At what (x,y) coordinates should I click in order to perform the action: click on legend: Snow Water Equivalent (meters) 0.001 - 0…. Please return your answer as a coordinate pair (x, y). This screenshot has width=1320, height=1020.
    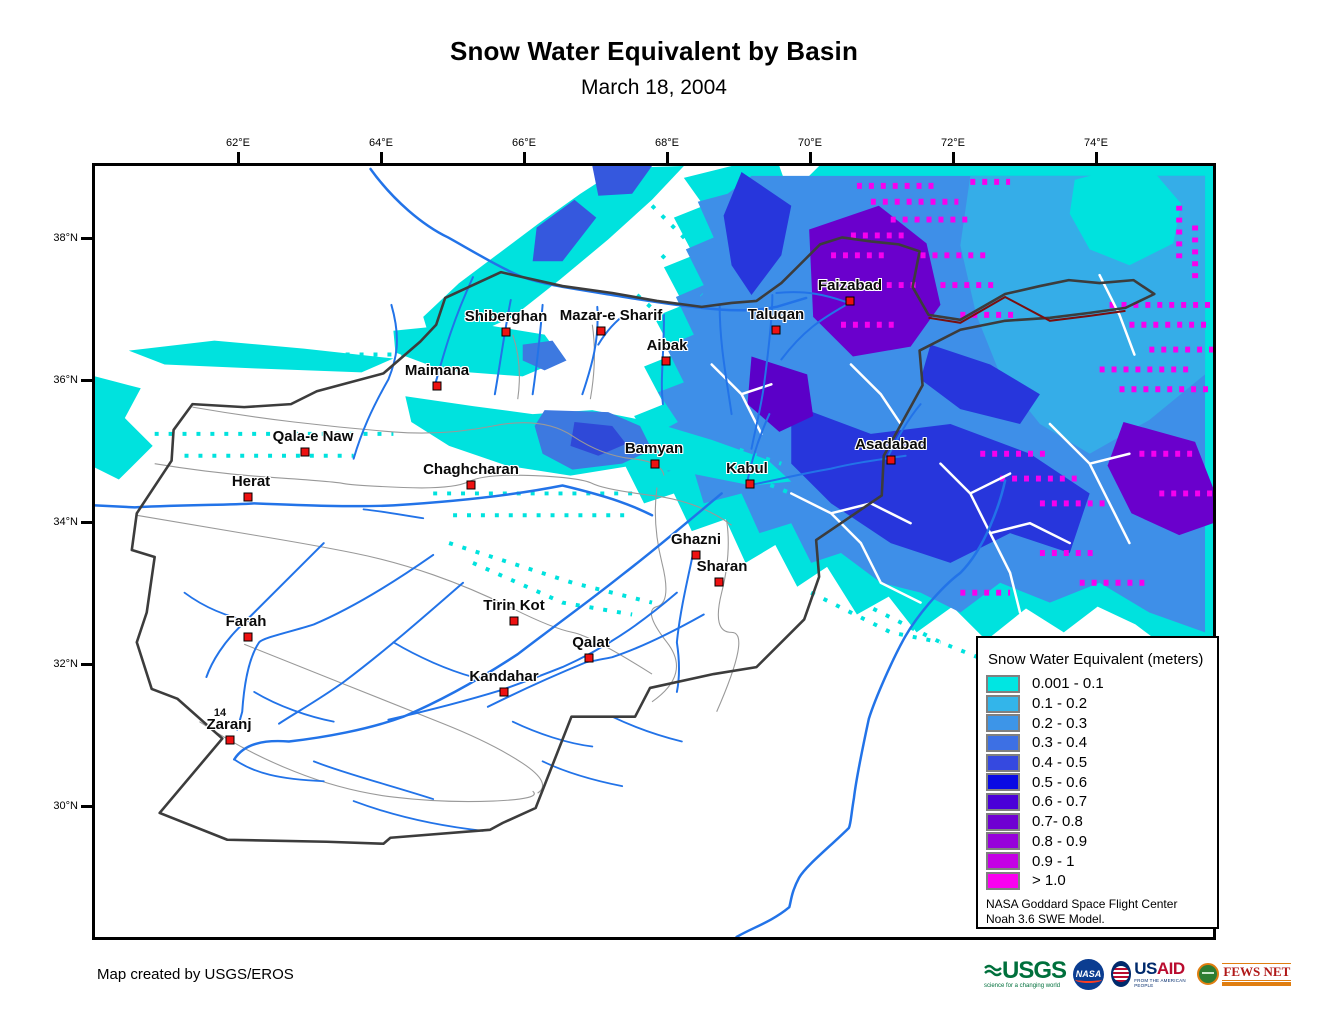
    Looking at the image, I should click on (1097, 782).